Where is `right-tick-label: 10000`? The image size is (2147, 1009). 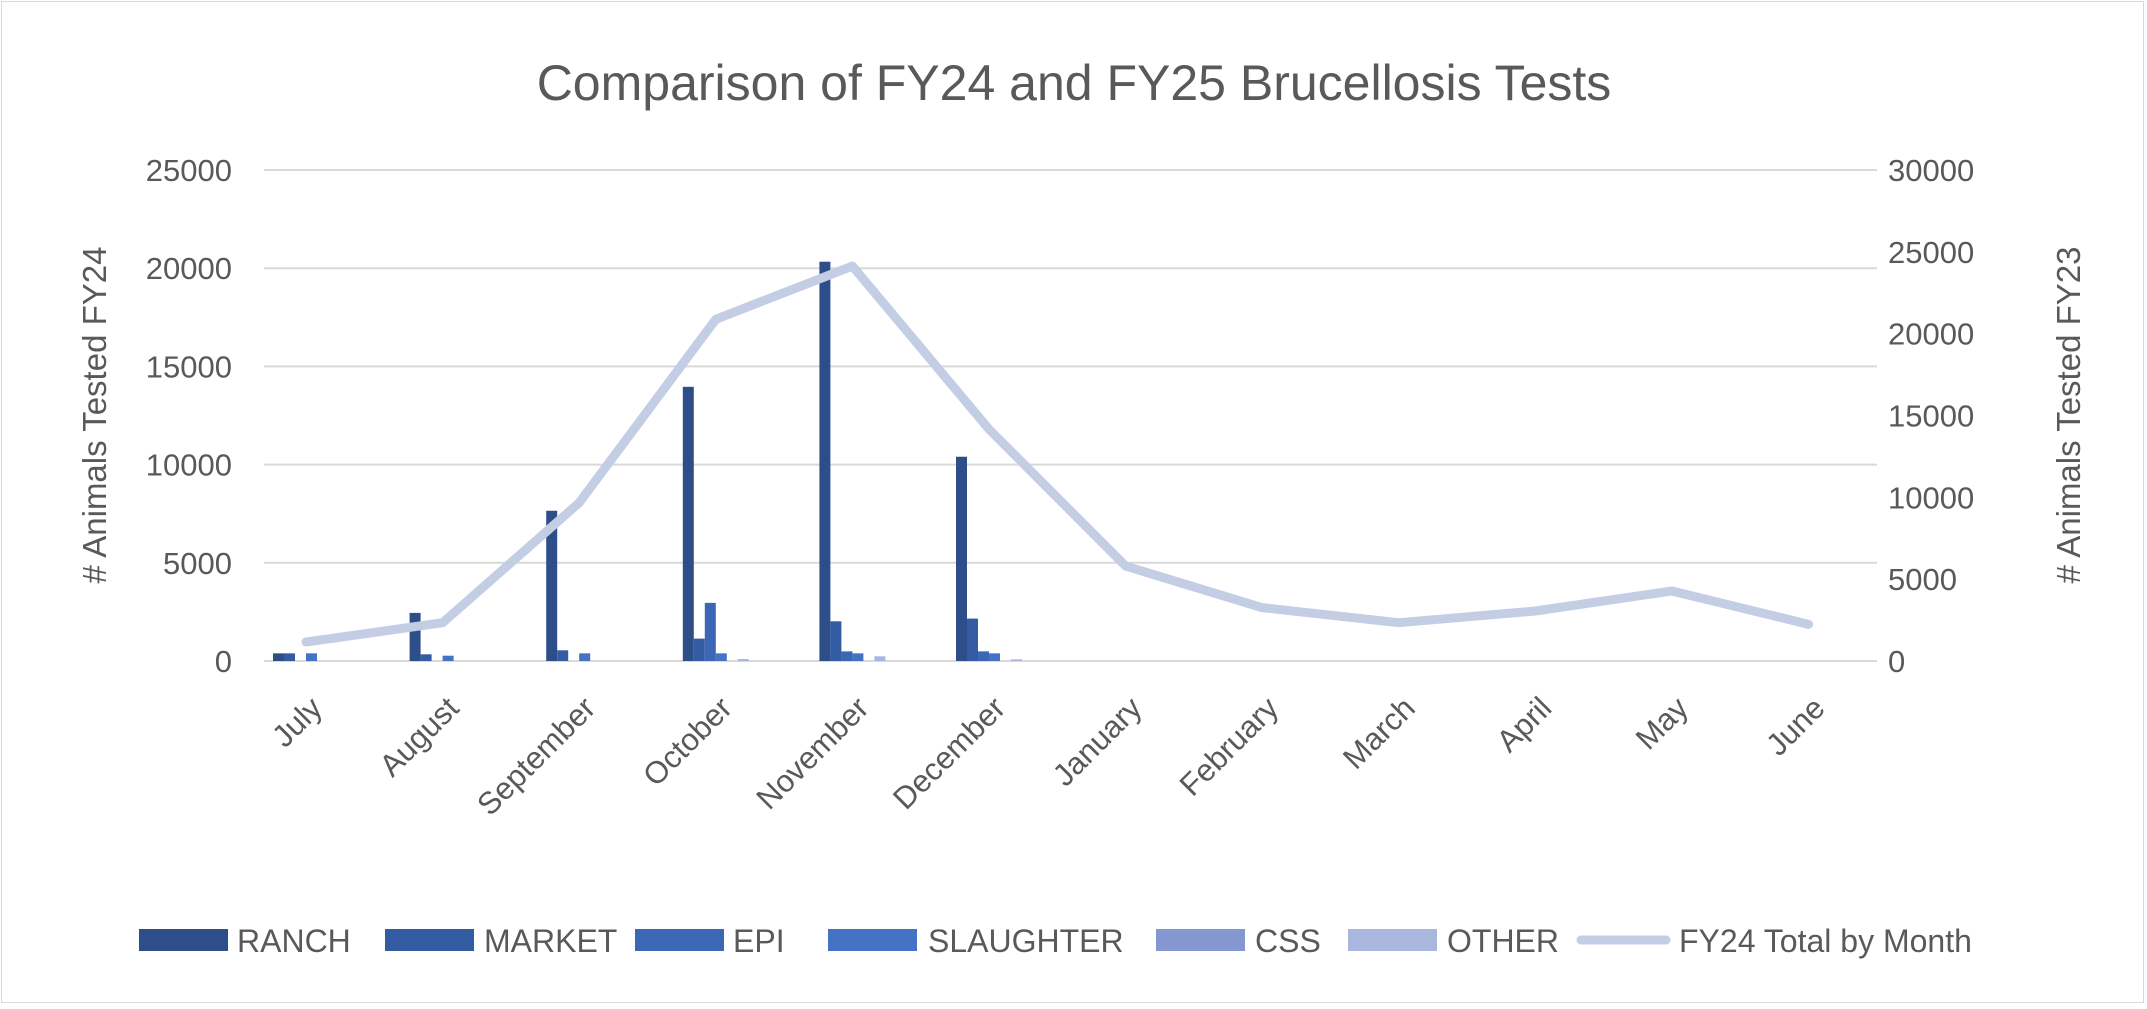 right-tick-label: 10000 is located at coordinates (1931, 497).